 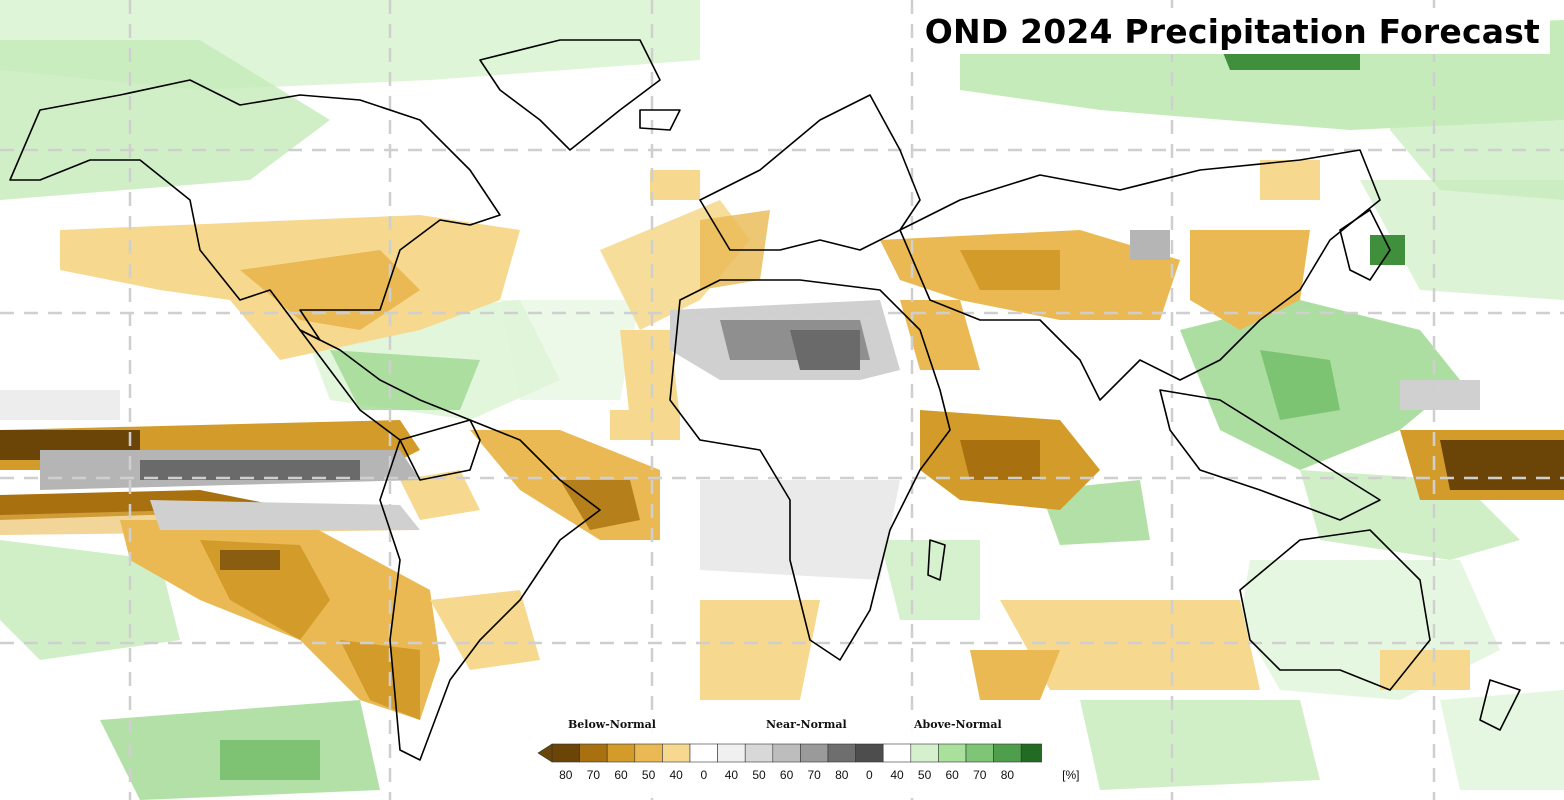 I want to click on legend-unit: [%], so click(x=1071, y=775).